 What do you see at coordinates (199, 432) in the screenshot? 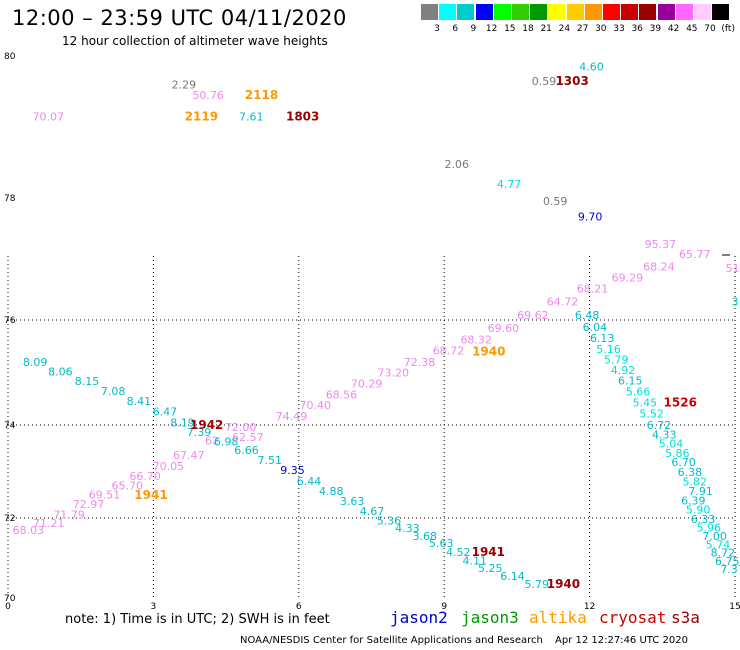
I see `wave-height-label: 7.39` at bounding box center [199, 432].